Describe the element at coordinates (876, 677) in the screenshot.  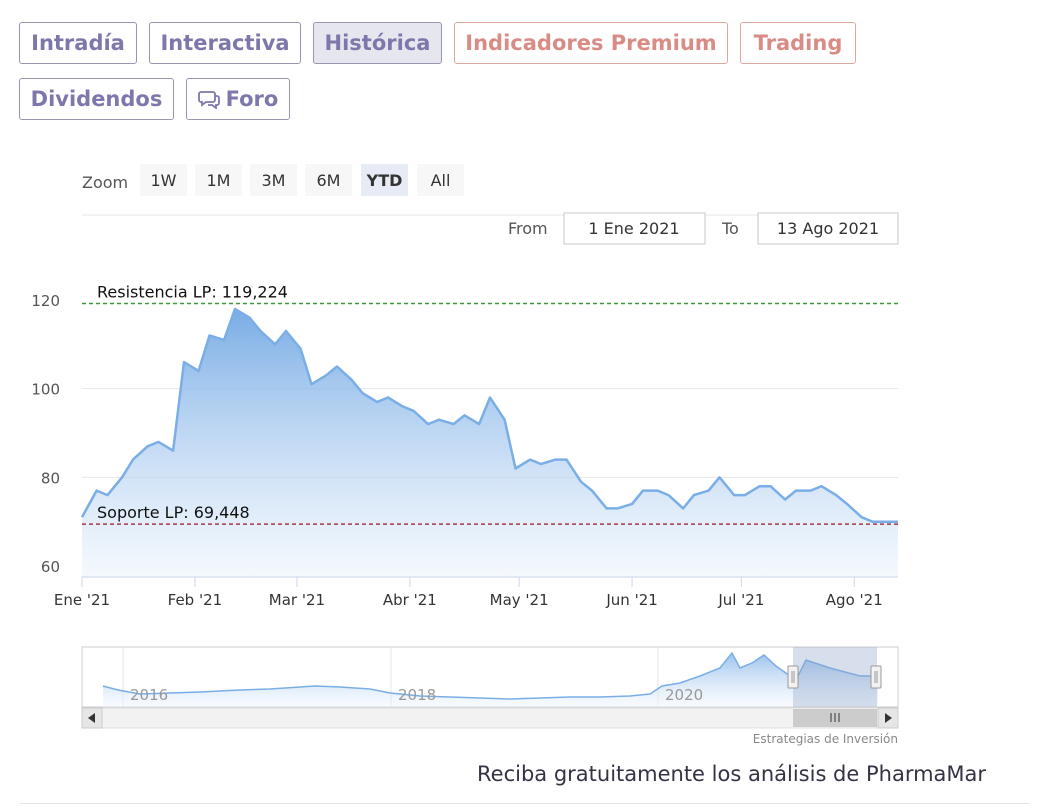
I see `navigator-handle-right` at that location.